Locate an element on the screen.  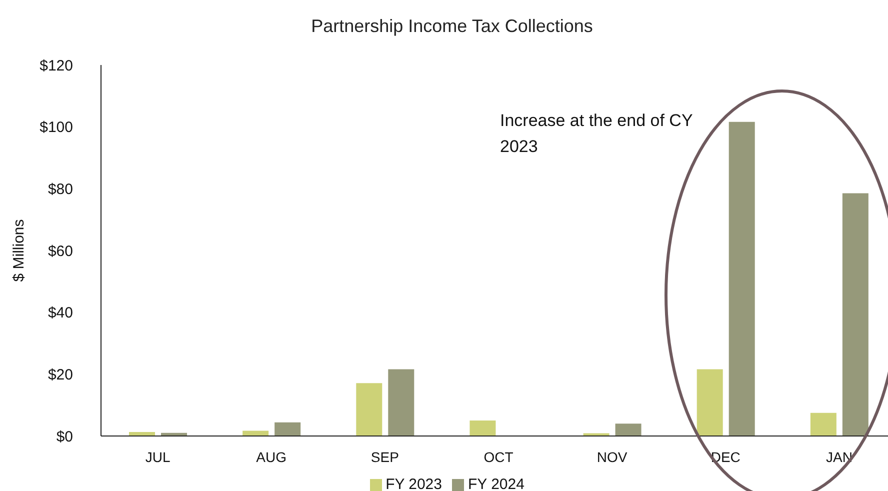
legend-label: FY 2023 is located at coordinates (414, 483).